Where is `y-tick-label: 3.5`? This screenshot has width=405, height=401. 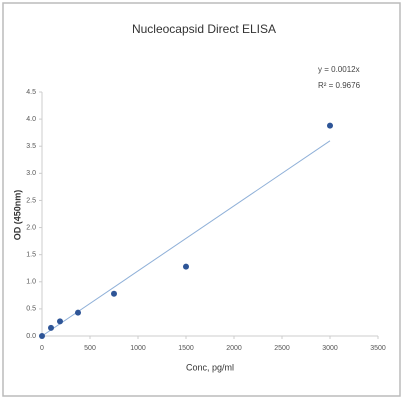 y-tick-label: 3.5 is located at coordinates (31, 146).